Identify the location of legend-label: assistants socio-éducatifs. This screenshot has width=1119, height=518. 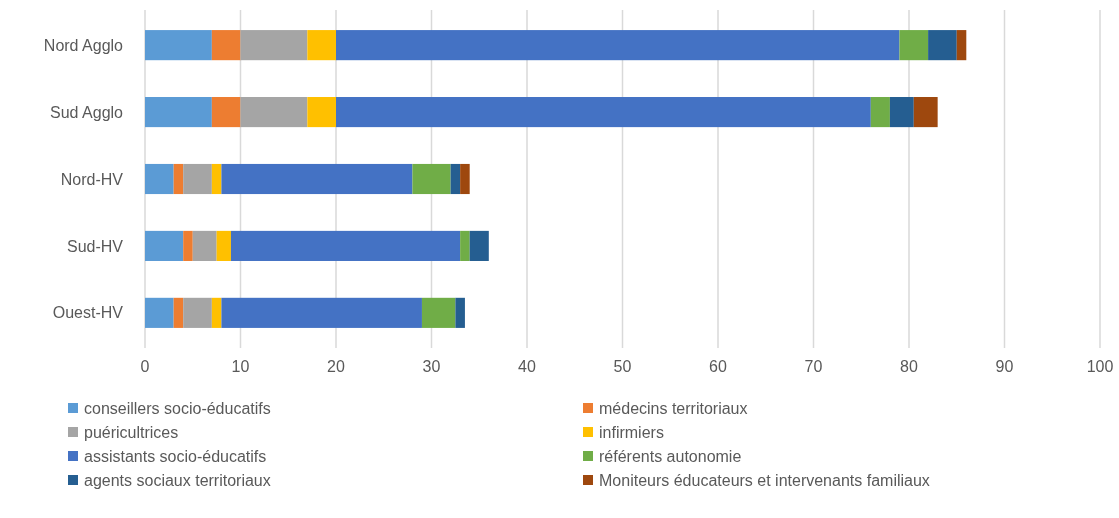
(175, 456).